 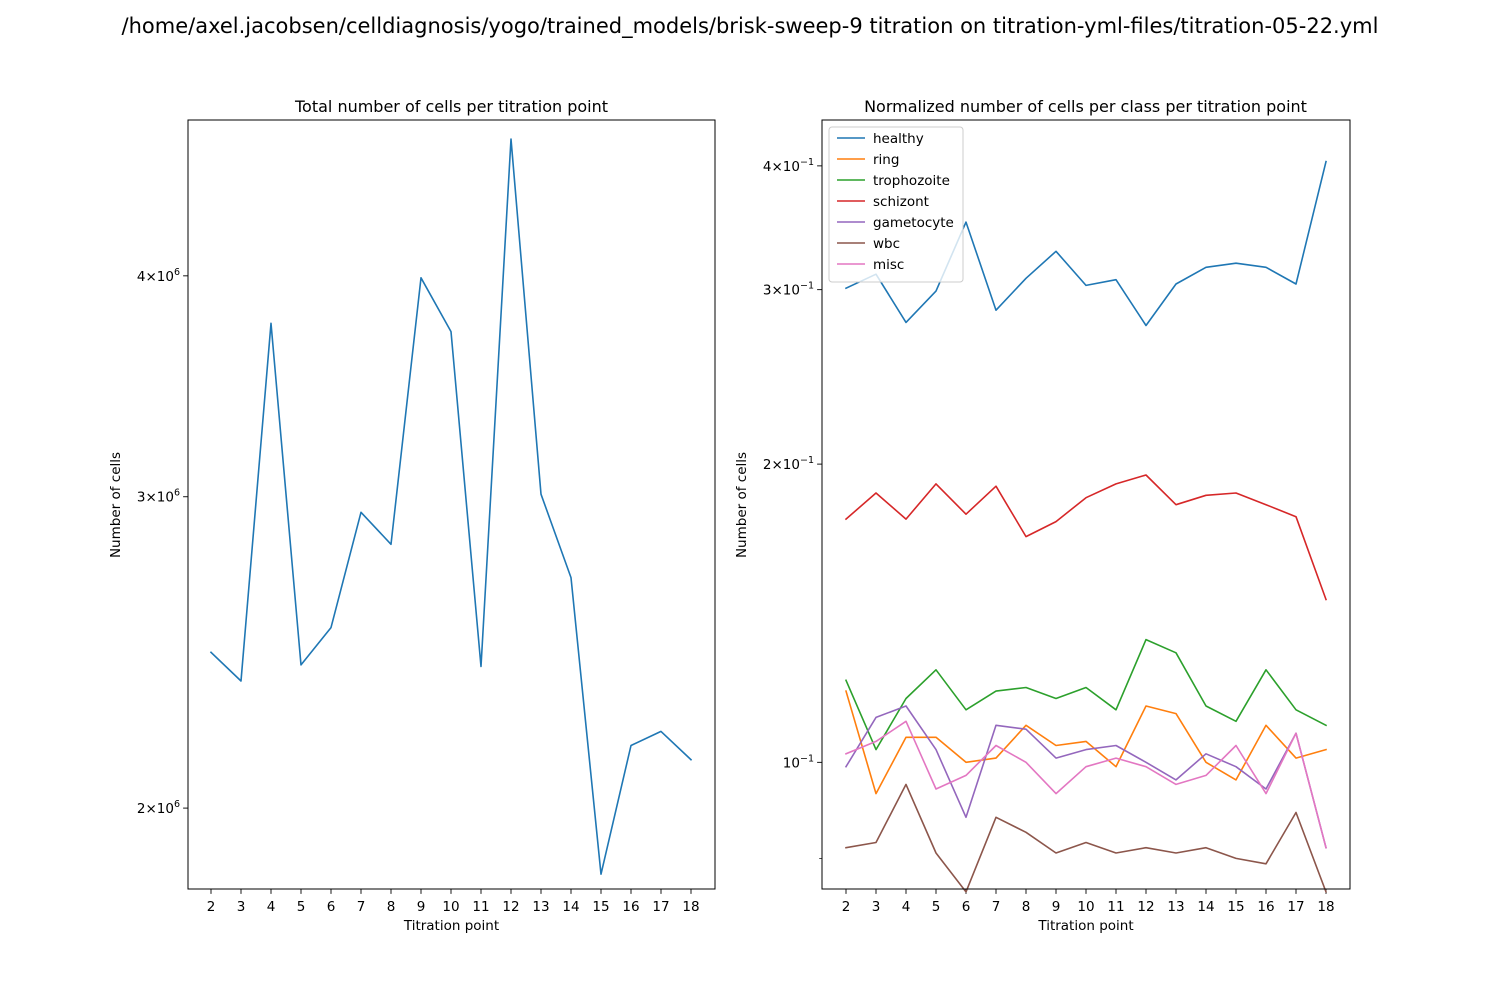 What do you see at coordinates (913, 223) in the screenshot?
I see `legend-label-gametocyte: gametocyte` at bounding box center [913, 223].